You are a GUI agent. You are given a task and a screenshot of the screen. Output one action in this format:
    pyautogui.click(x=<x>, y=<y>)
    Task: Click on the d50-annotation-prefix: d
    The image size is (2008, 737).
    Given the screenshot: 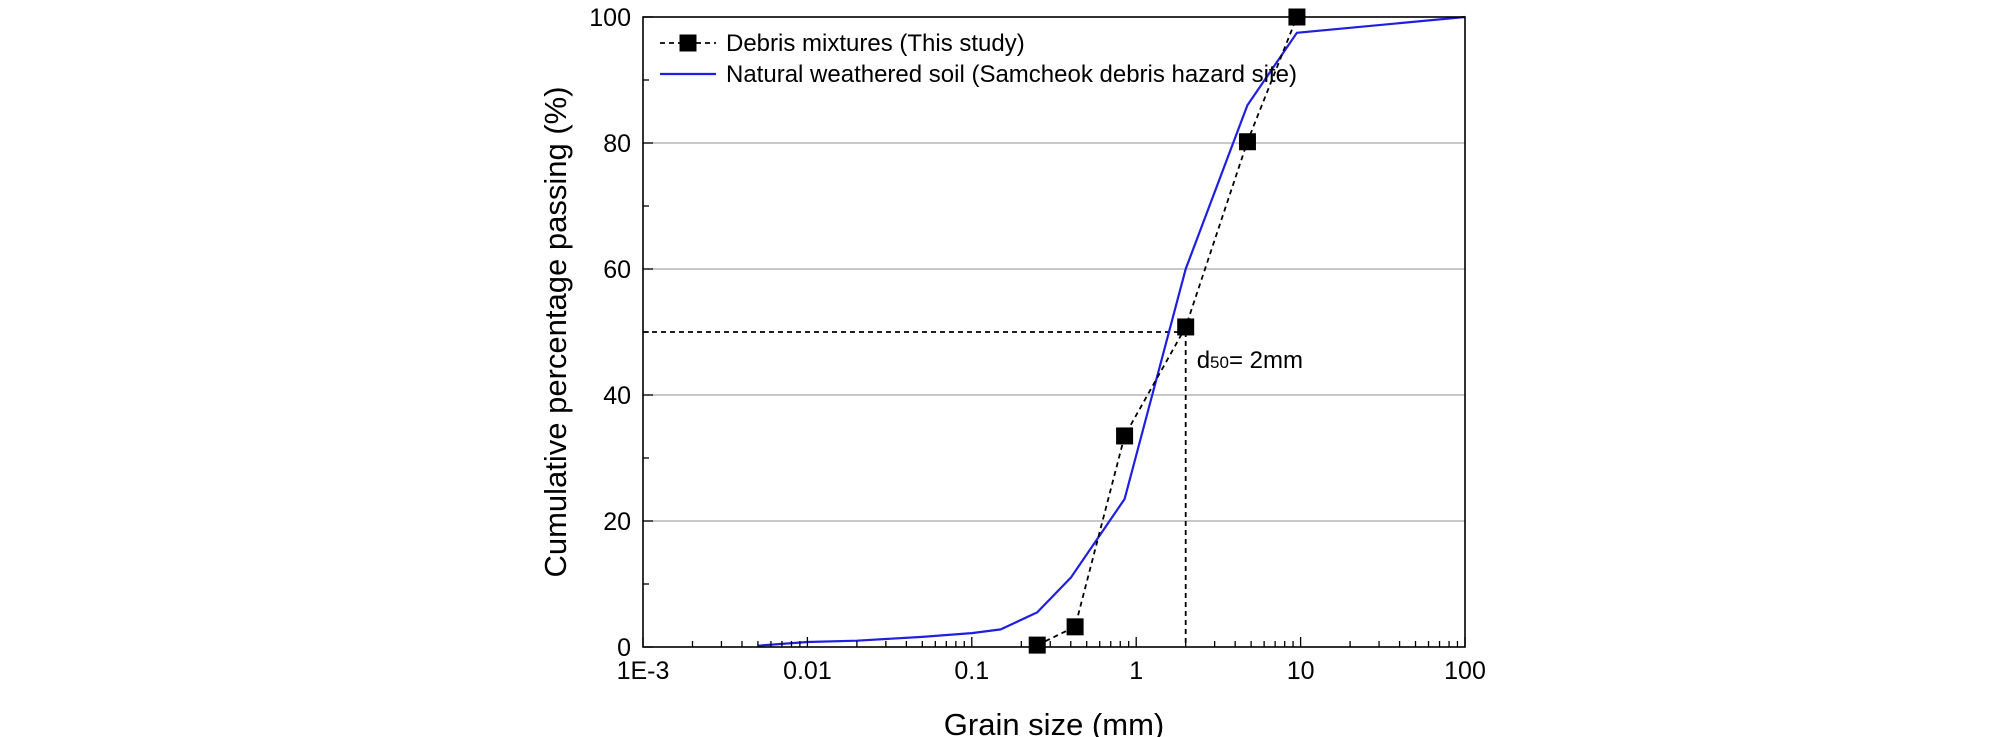 What is the action you would take?
    pyautogui.click(x=1203, y=360)
    